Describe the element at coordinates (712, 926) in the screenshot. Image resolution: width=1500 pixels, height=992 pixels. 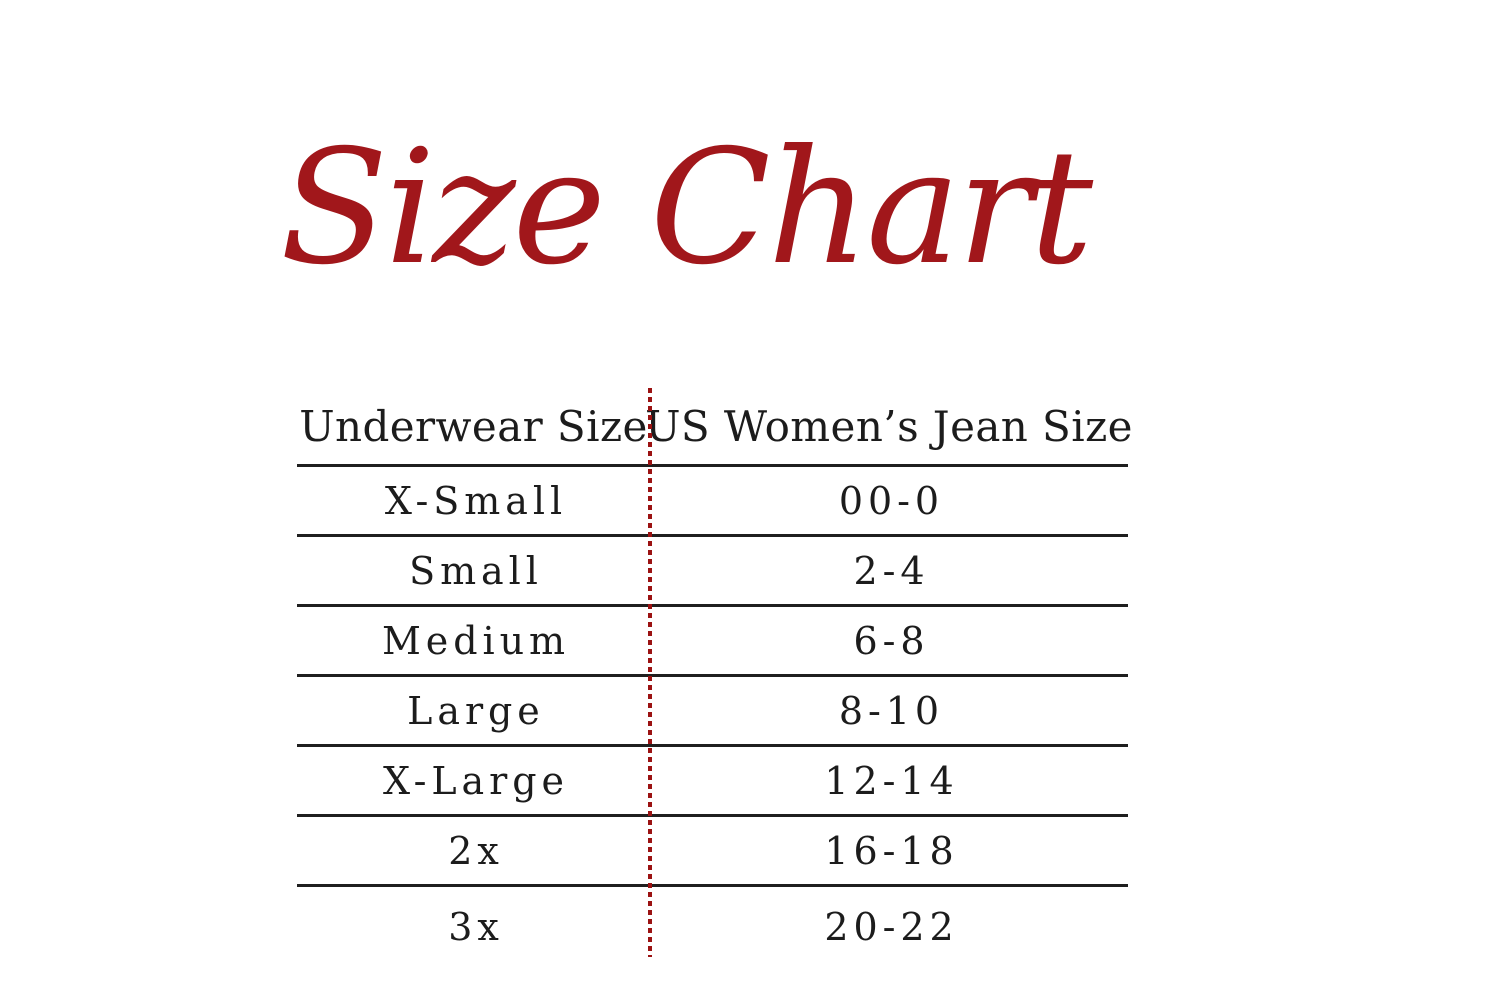
I see `table-row: 3x 20-22` at that location.